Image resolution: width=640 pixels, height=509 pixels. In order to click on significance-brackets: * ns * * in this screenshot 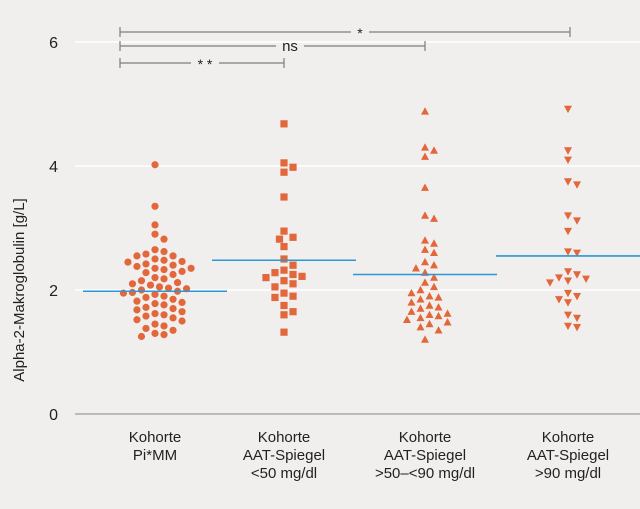, I will do `click(345, 48)`.